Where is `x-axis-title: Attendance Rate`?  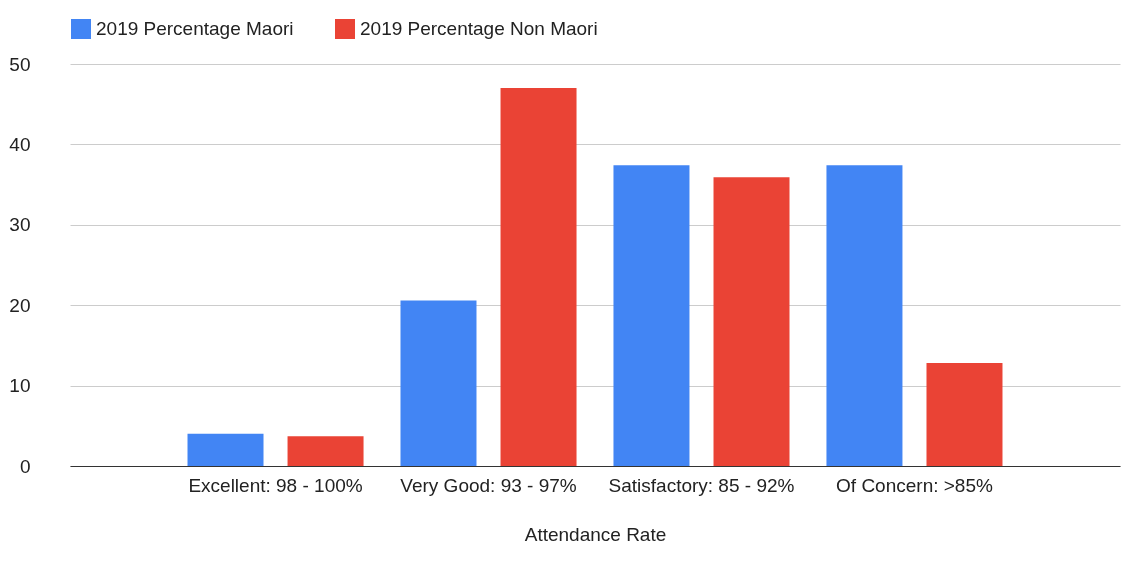 x-axis-title: Attendance Rate is located at coordinates (595, 534).